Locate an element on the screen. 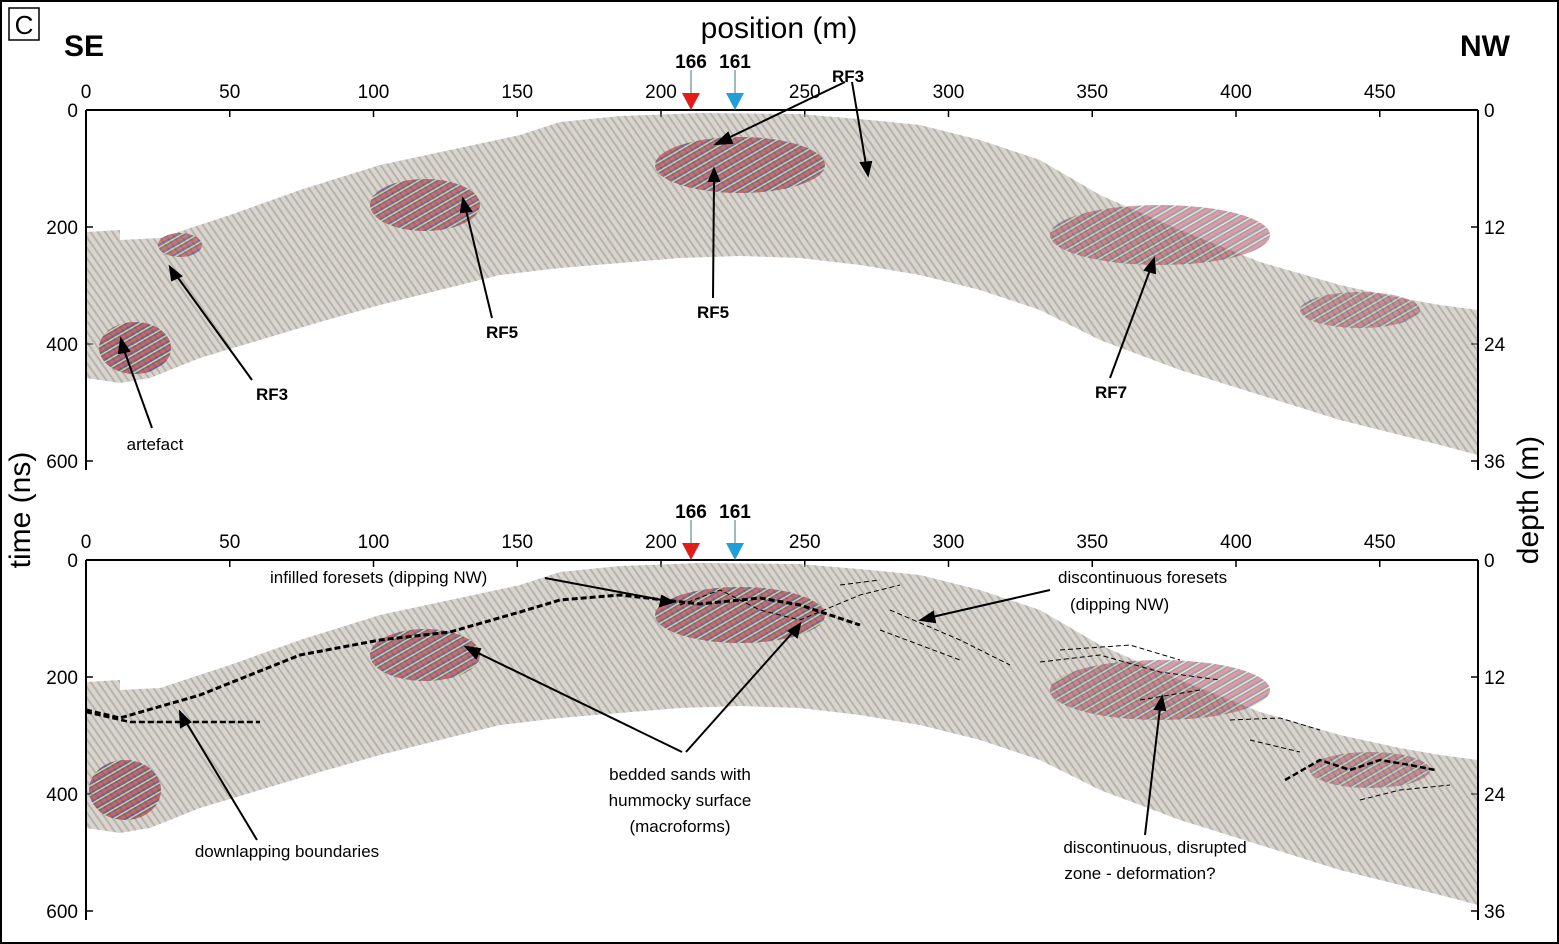 The image size is (1559, 944). time-tick-label-bottom-600: 600 is located at coordinates (62, 912).